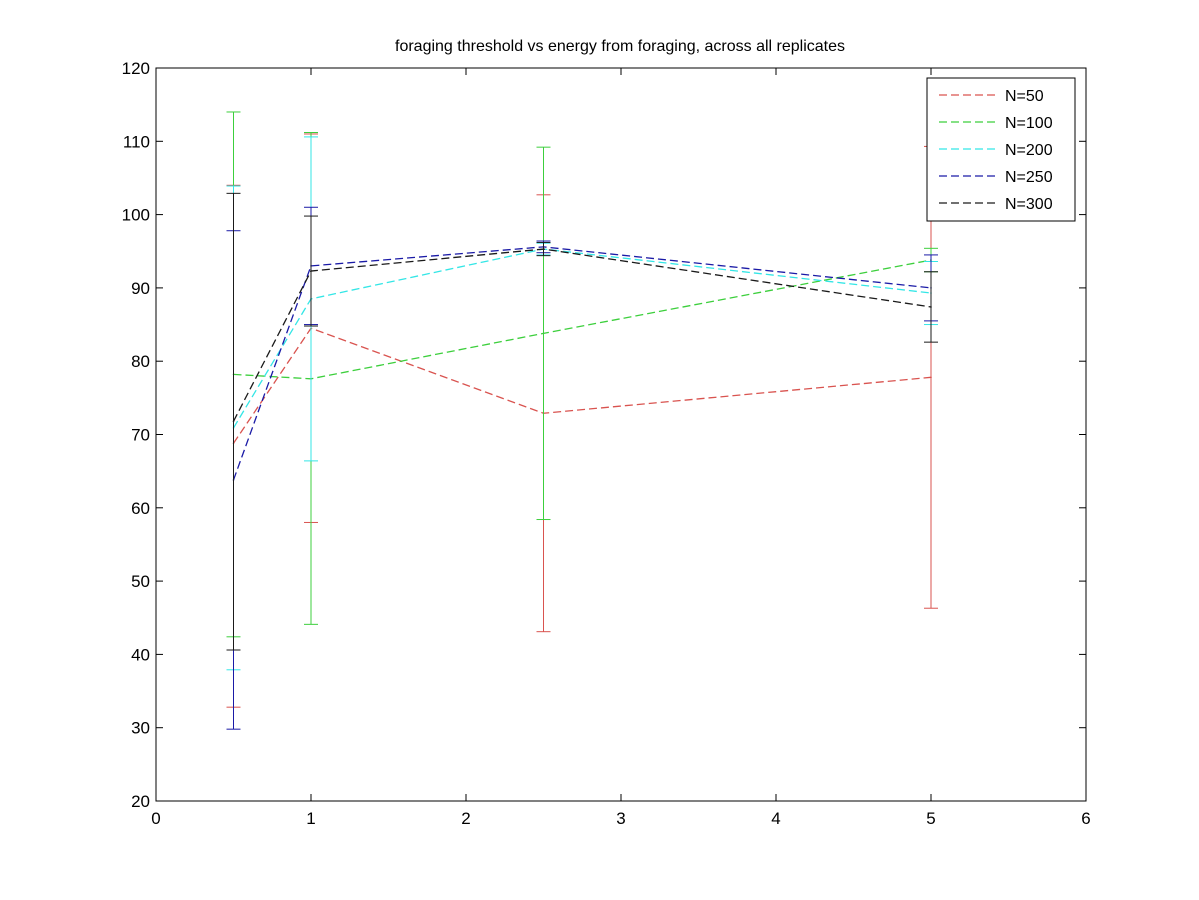  I want to click on y-tick-label: 80, so click(140, 361).